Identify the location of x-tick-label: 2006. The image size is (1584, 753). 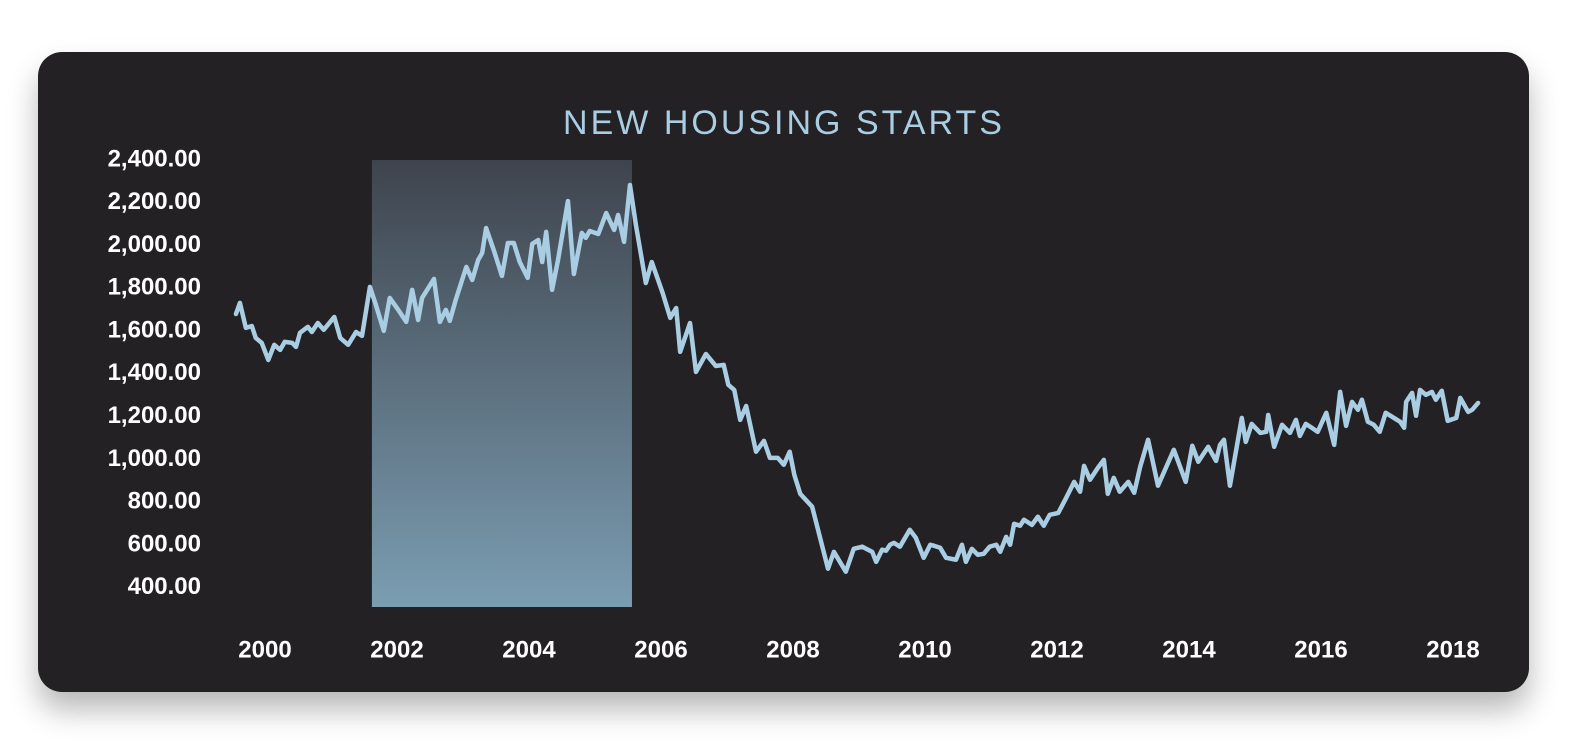
(660, 649).